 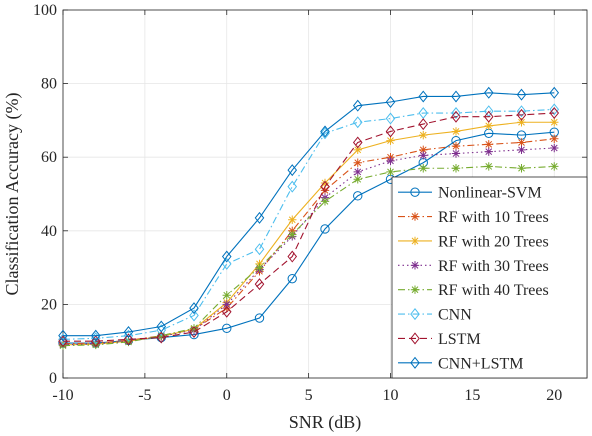 What do you see at coordinates (45, 10) in the screenshot?
I see `y-tick-label: 100` at bounding box center [45, 10].